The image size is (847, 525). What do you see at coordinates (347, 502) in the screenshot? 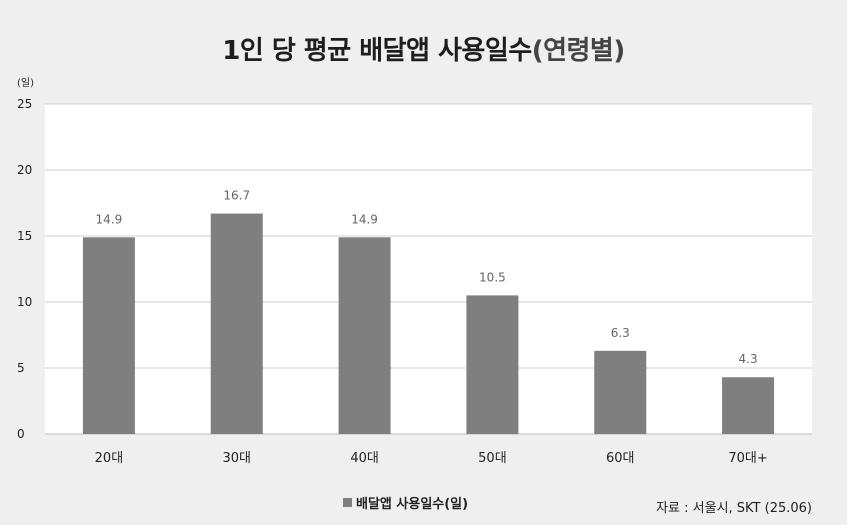
I see `legend-swatch` at bounding box center [347, 502].